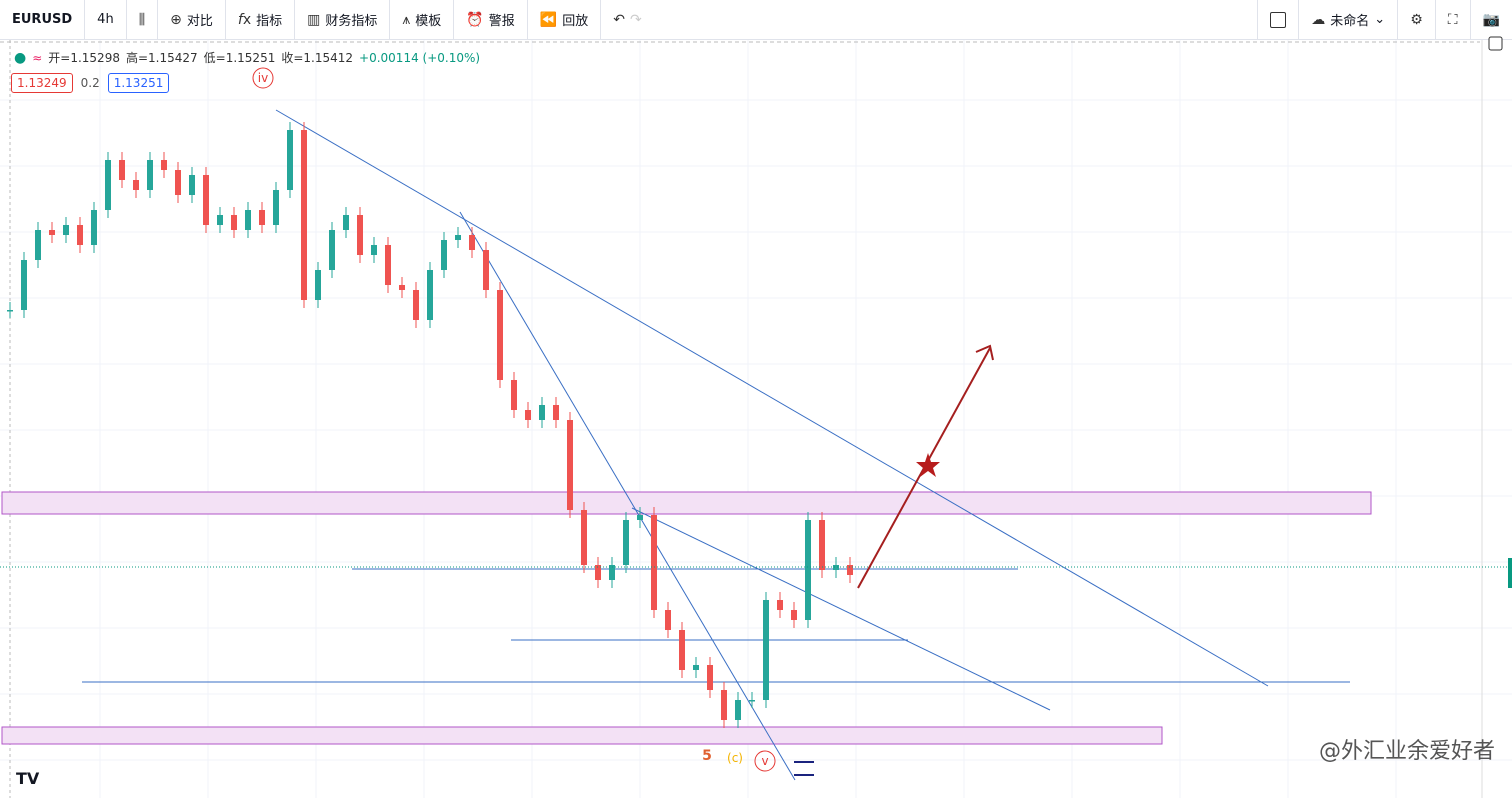 This screenshot has height=798, width=1512. I want to click on templates: ⩚ 模板, so click(422, 20).